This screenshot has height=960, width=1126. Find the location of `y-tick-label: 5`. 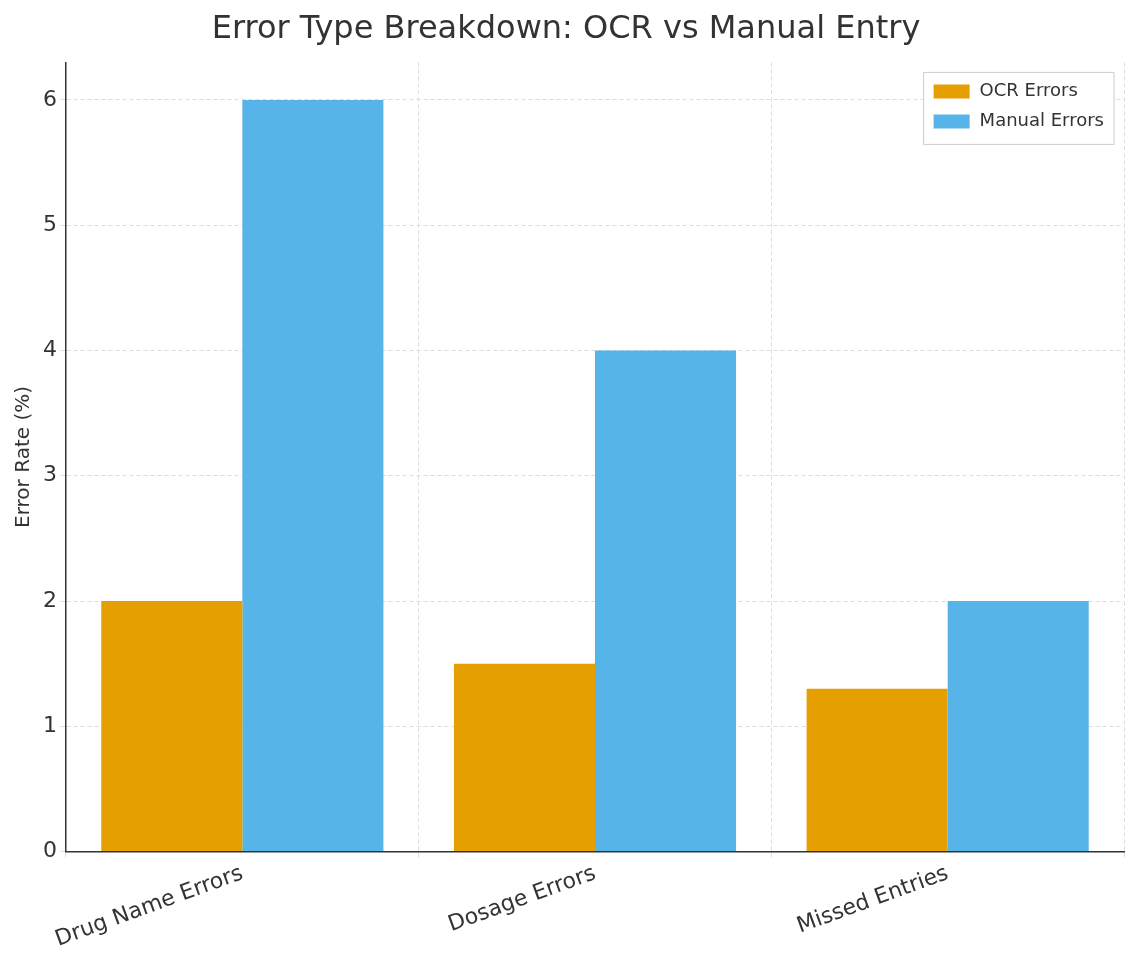

y-tick-label: 5 is located at coordinates (50, 223).